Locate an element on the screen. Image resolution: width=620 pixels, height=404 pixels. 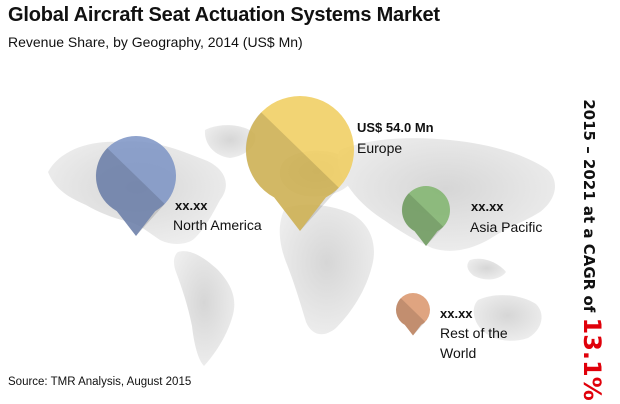
europe-pin-shape is located at coordinates (300, 163).